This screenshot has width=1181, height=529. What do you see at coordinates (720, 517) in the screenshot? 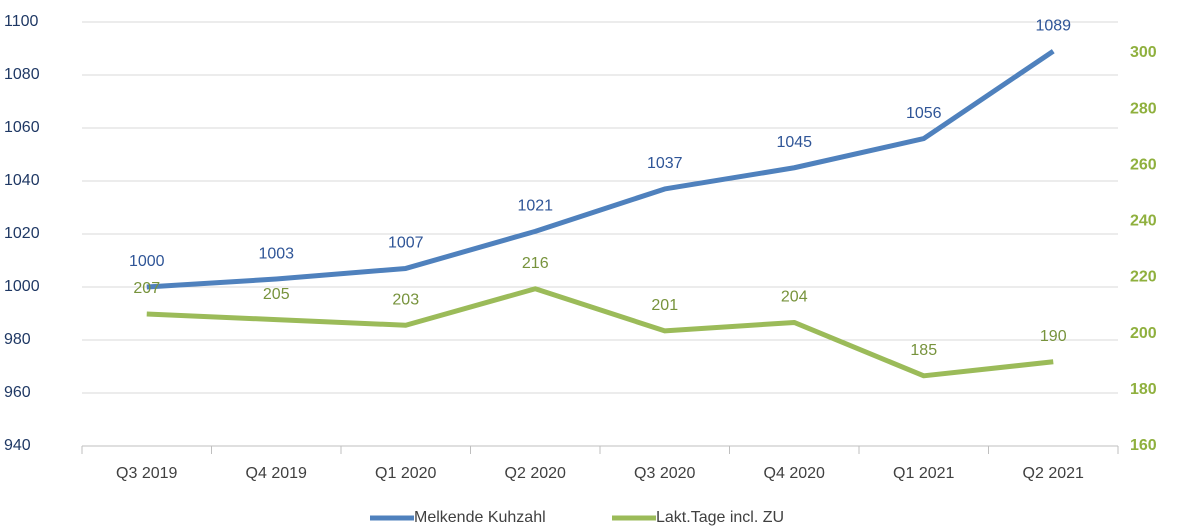
I see `legend-label: Lakt.Tage incl. ZU` at bounding box center [720, 517].